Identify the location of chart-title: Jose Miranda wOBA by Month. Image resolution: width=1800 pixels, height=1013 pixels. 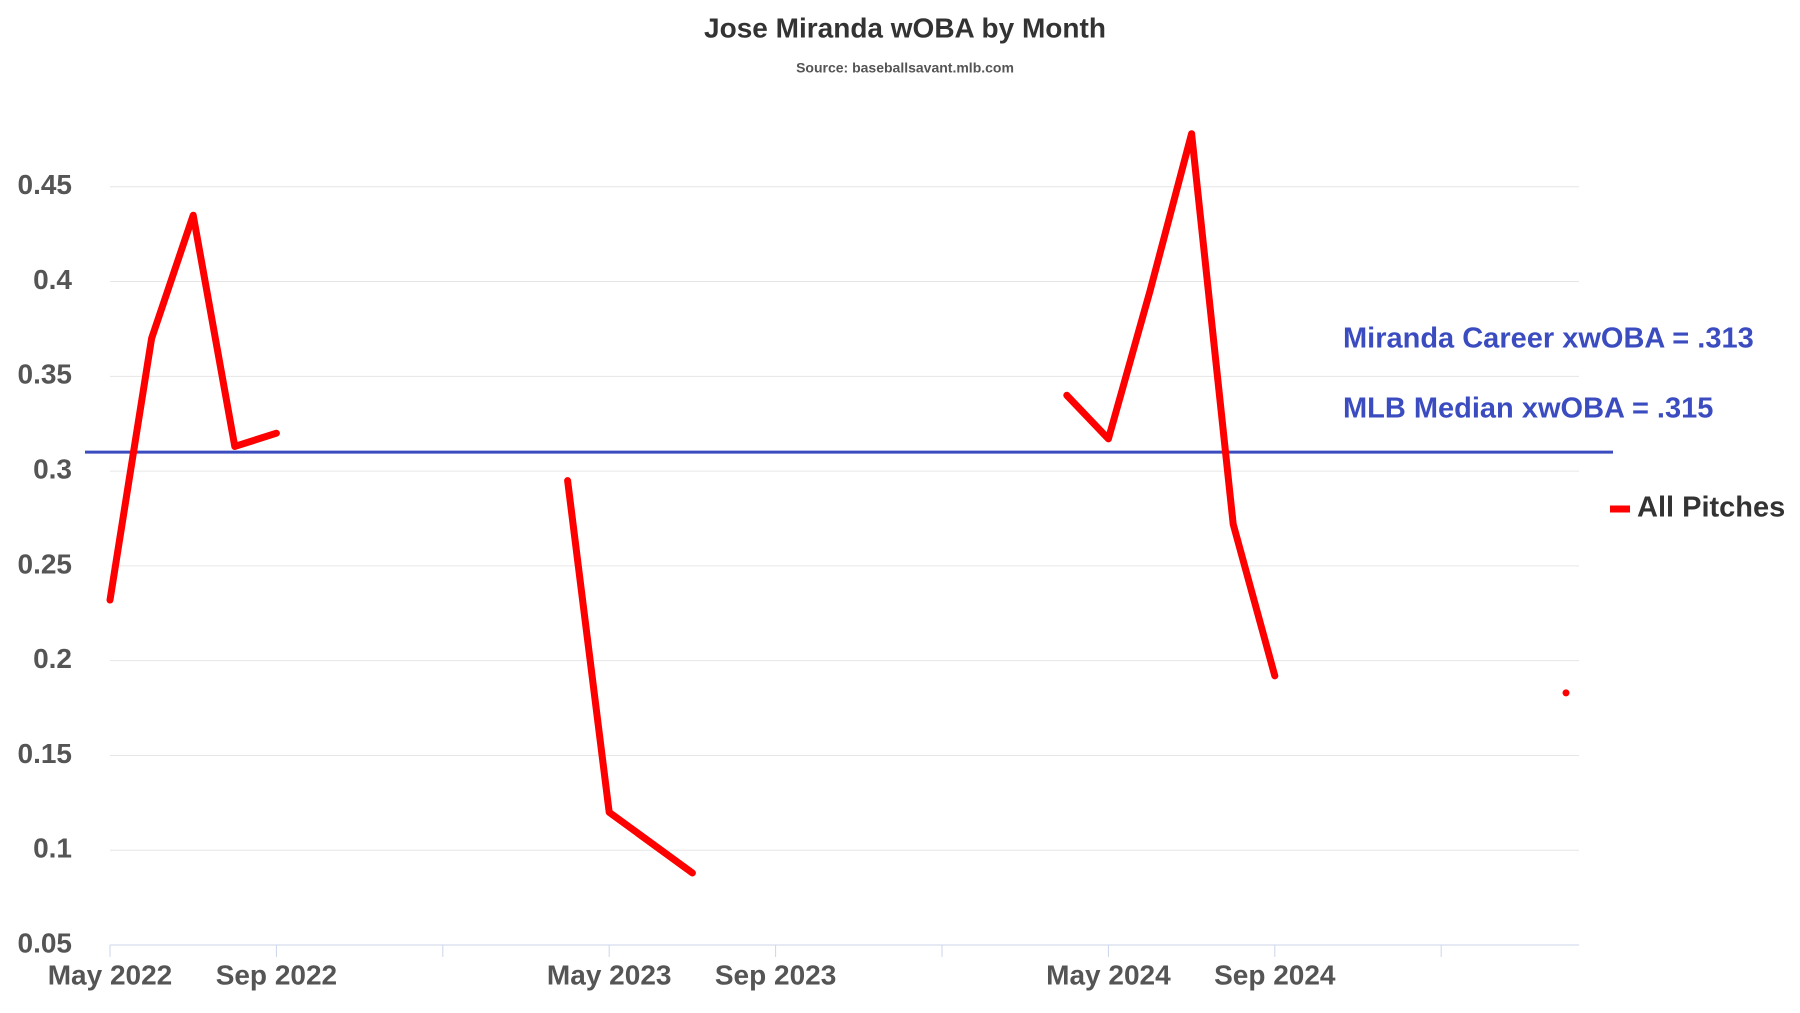
(905, 27).